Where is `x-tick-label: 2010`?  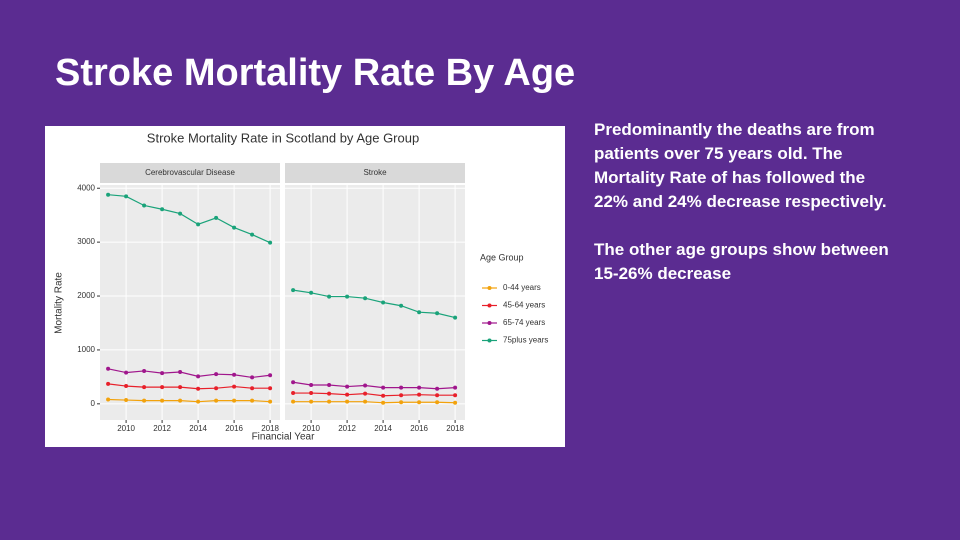 x-tick-label: 2010 is located at coordinates (126, 428).